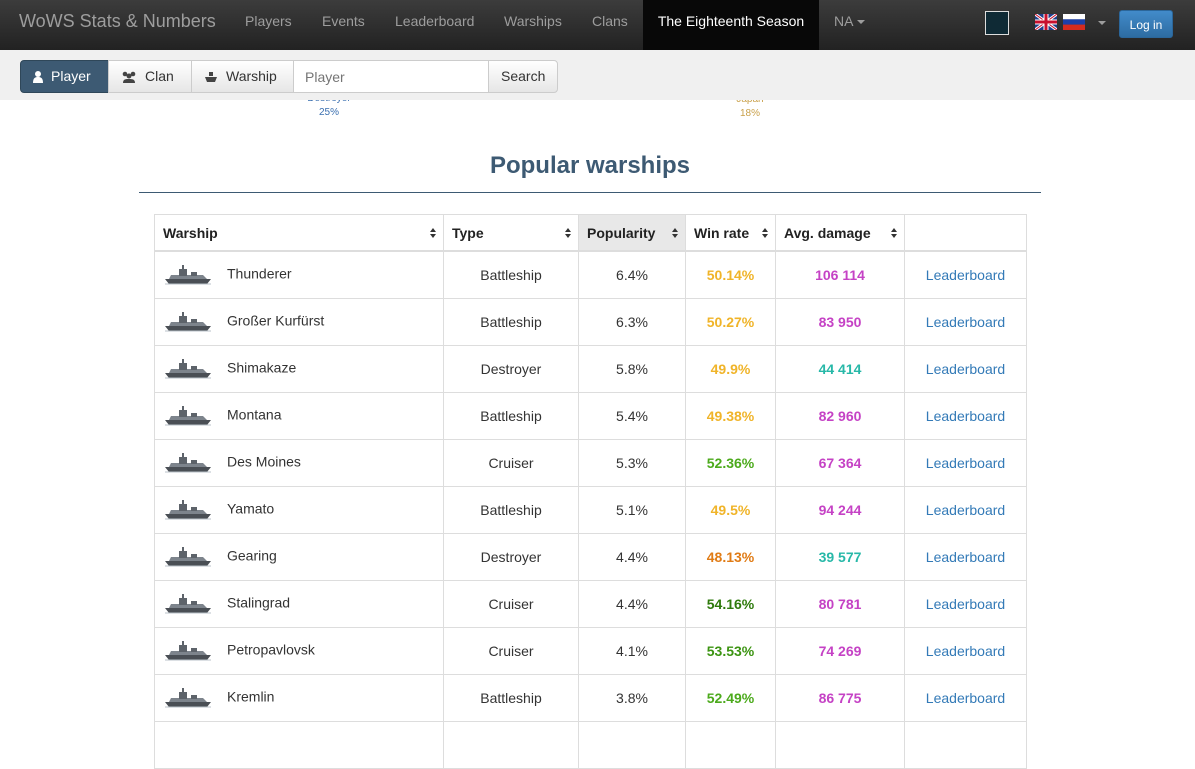 This screenshot has width=1195, height=769. I want to click on search-input, so click(391, 76).